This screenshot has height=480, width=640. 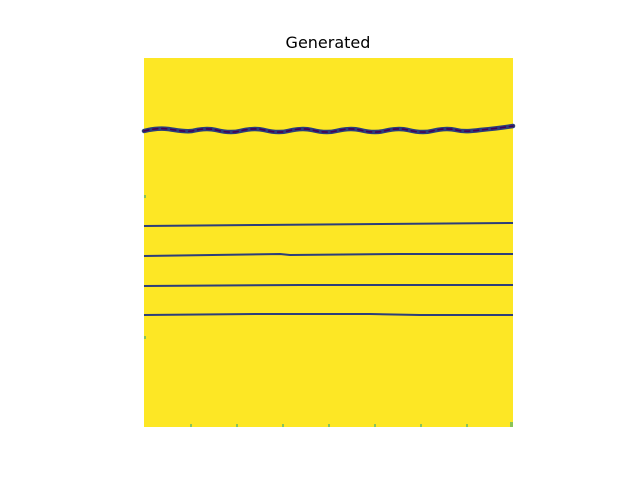 I want to click on figure-title: Generated, so click(x=328, y=42).